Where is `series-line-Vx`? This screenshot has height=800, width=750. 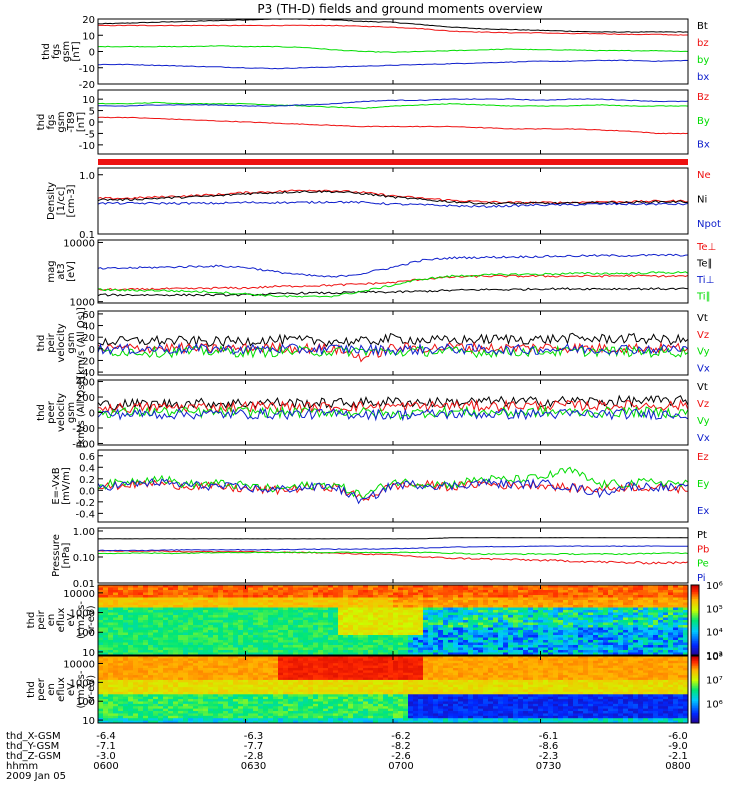
series-line-Vx is located at coordinates (393, 414).